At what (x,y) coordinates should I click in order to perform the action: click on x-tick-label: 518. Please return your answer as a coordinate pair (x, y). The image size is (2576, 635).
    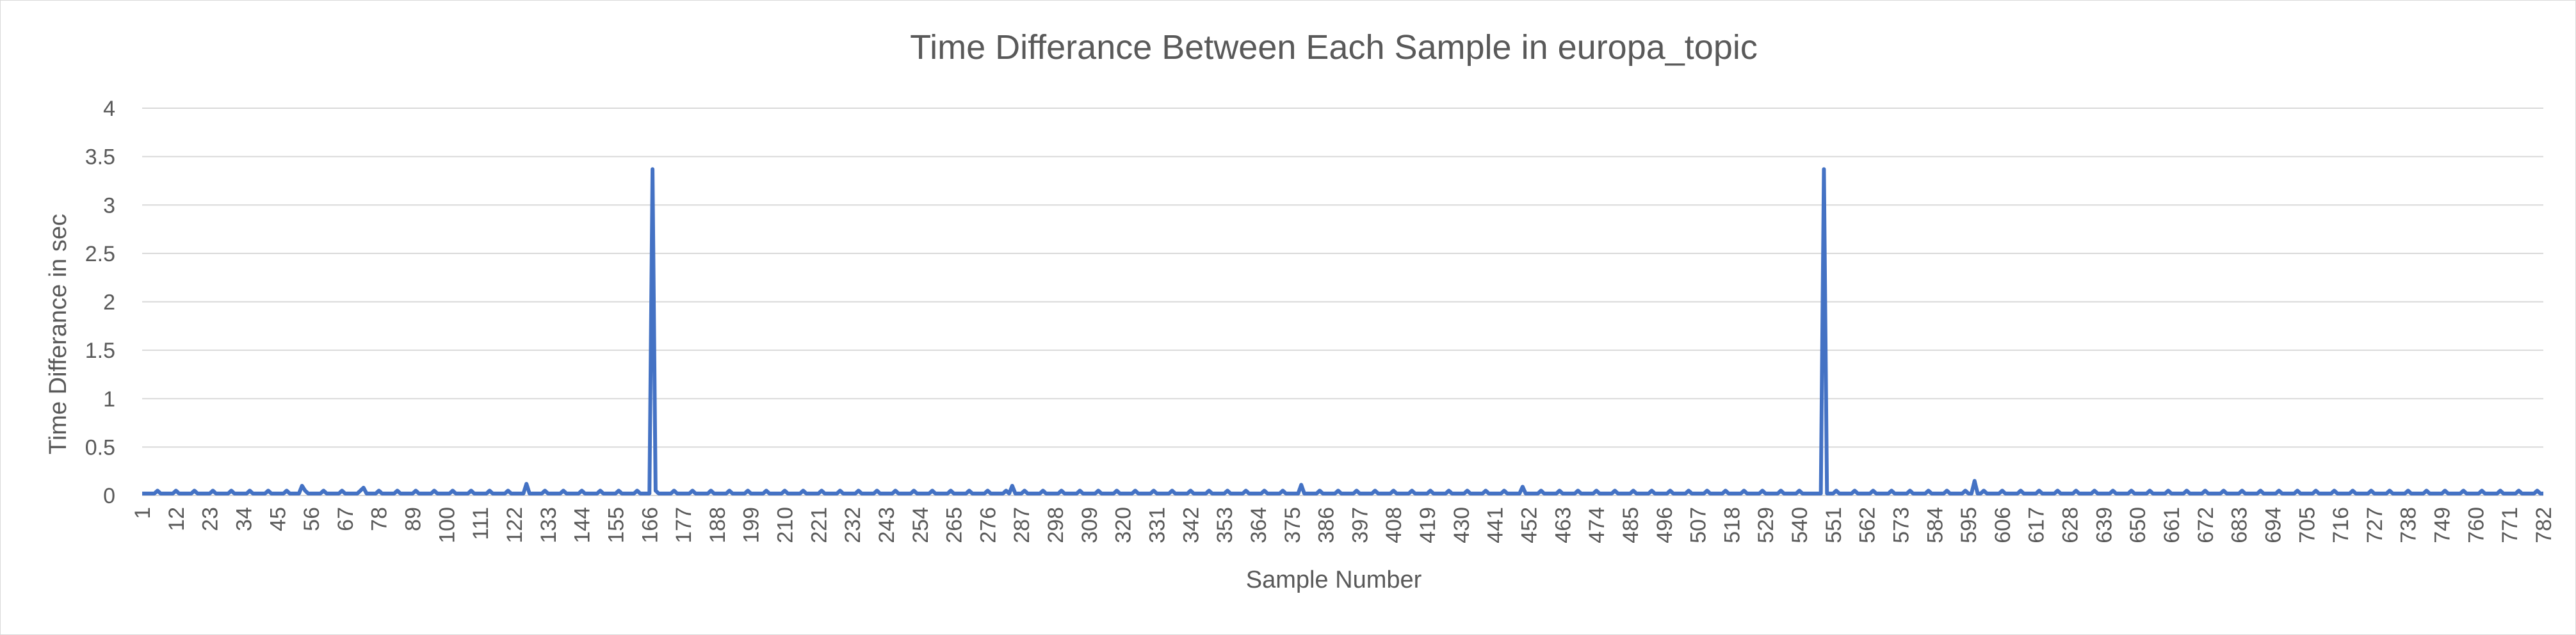
    Looking at the image, I should click on (1732, 525).